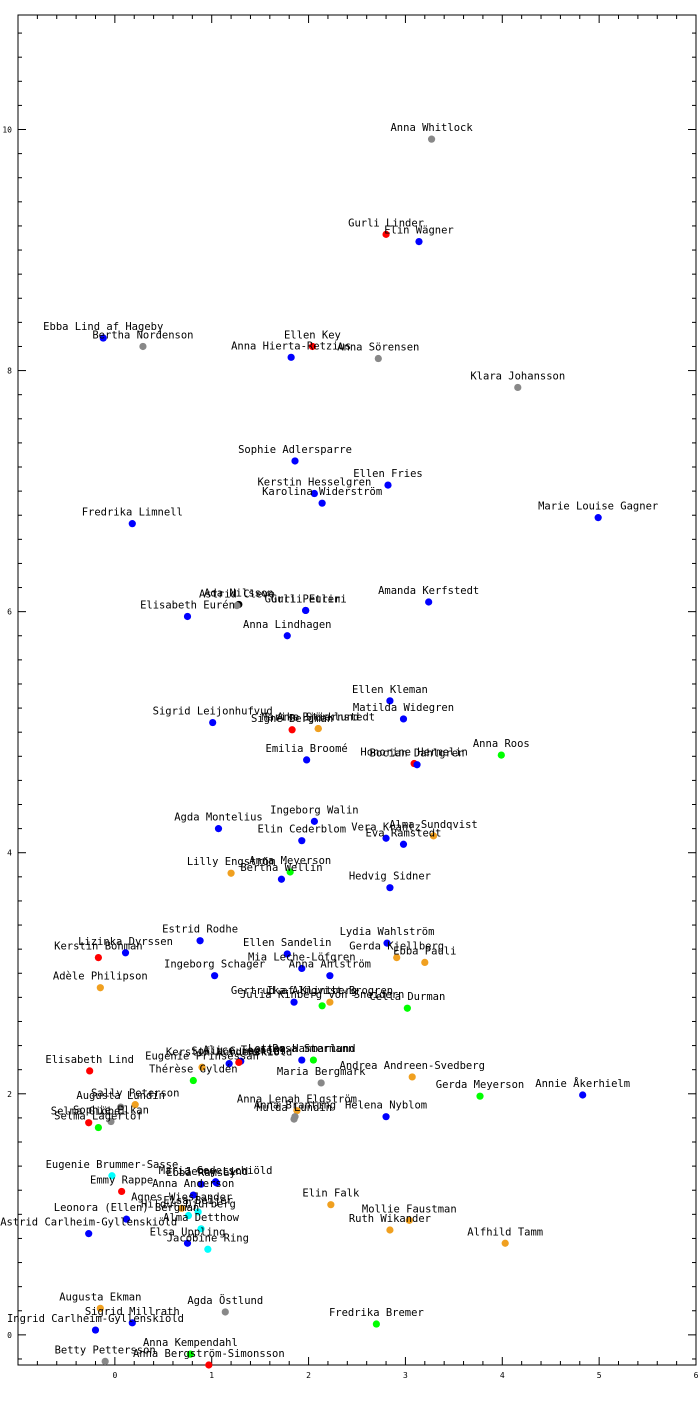 The height and width of the screenshot is (1405, 700). I want to click on point-label: Honorine Hermelin, so click(413, 753).